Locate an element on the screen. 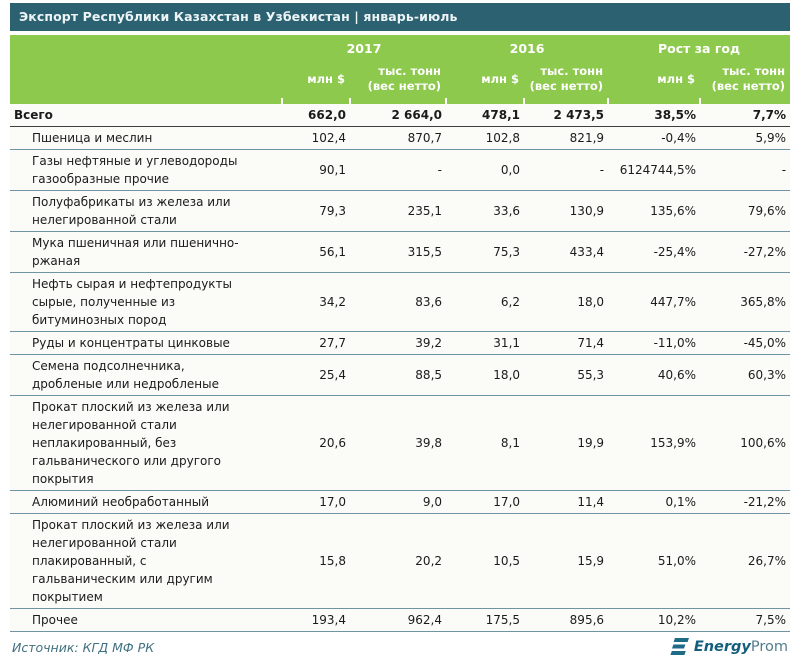 The width and height of the screenshot is (800, 657). product-name: Пшеница и меслин is located at coordinates (92, 138).